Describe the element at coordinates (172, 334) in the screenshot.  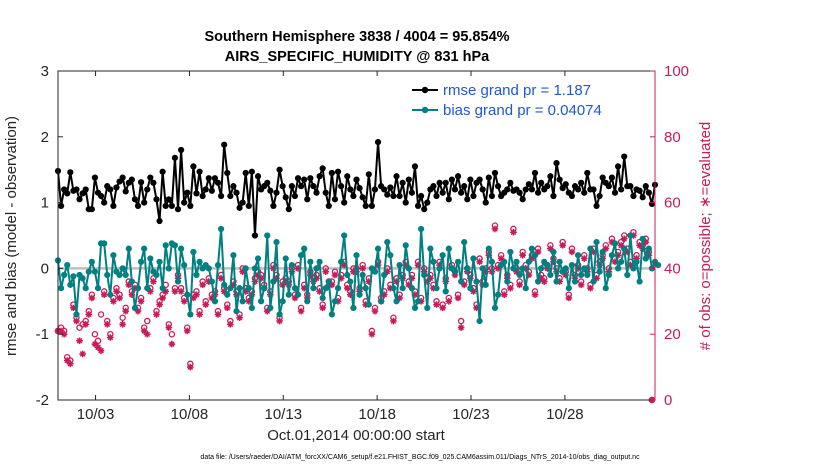
I see `obs-possible-point` at that location.